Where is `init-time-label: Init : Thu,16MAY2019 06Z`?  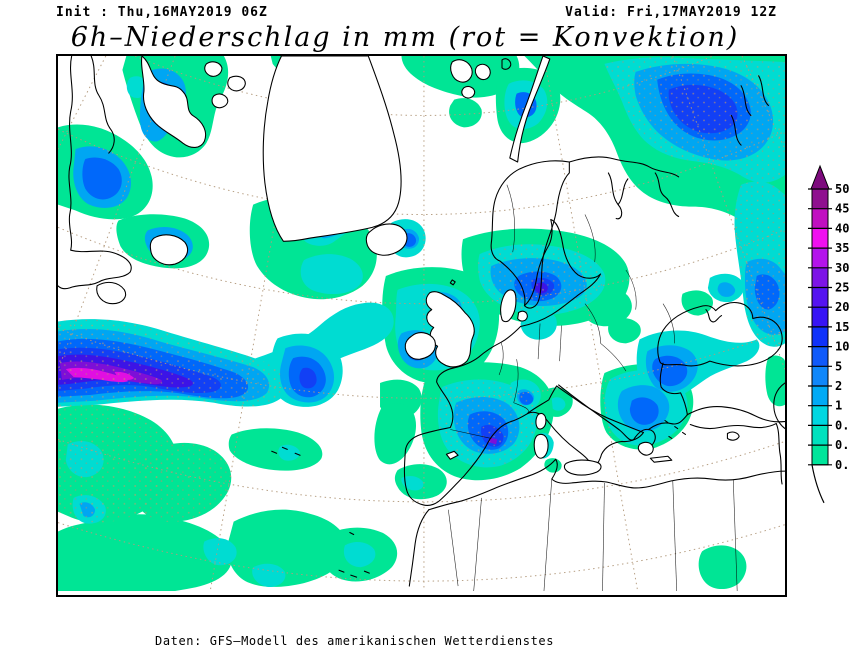
init-time-label: Init : Thu,16MAY2019 06Z is located at coordinates (162, 12).